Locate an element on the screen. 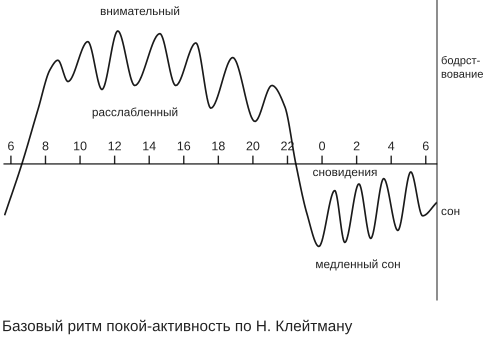 This screenshot has height=340, width=484. text: медленный сон is located at coordinates (358, 264).